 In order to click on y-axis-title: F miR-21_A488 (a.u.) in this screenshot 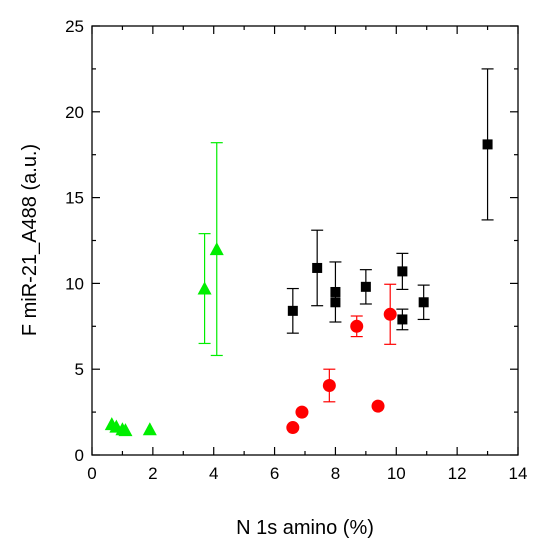, I will do `click(30, 240)`.